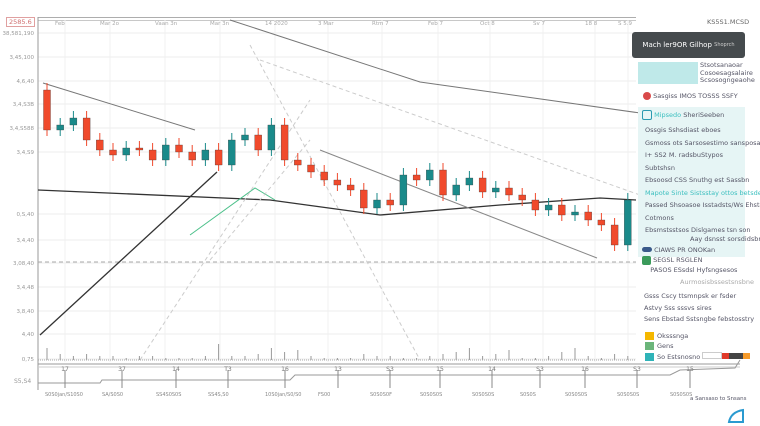 The width and height of the screenshot is (760, 426). Describe the element at coordinates (647, 249) in the screenshot. I see `toggle-icon` at that location.